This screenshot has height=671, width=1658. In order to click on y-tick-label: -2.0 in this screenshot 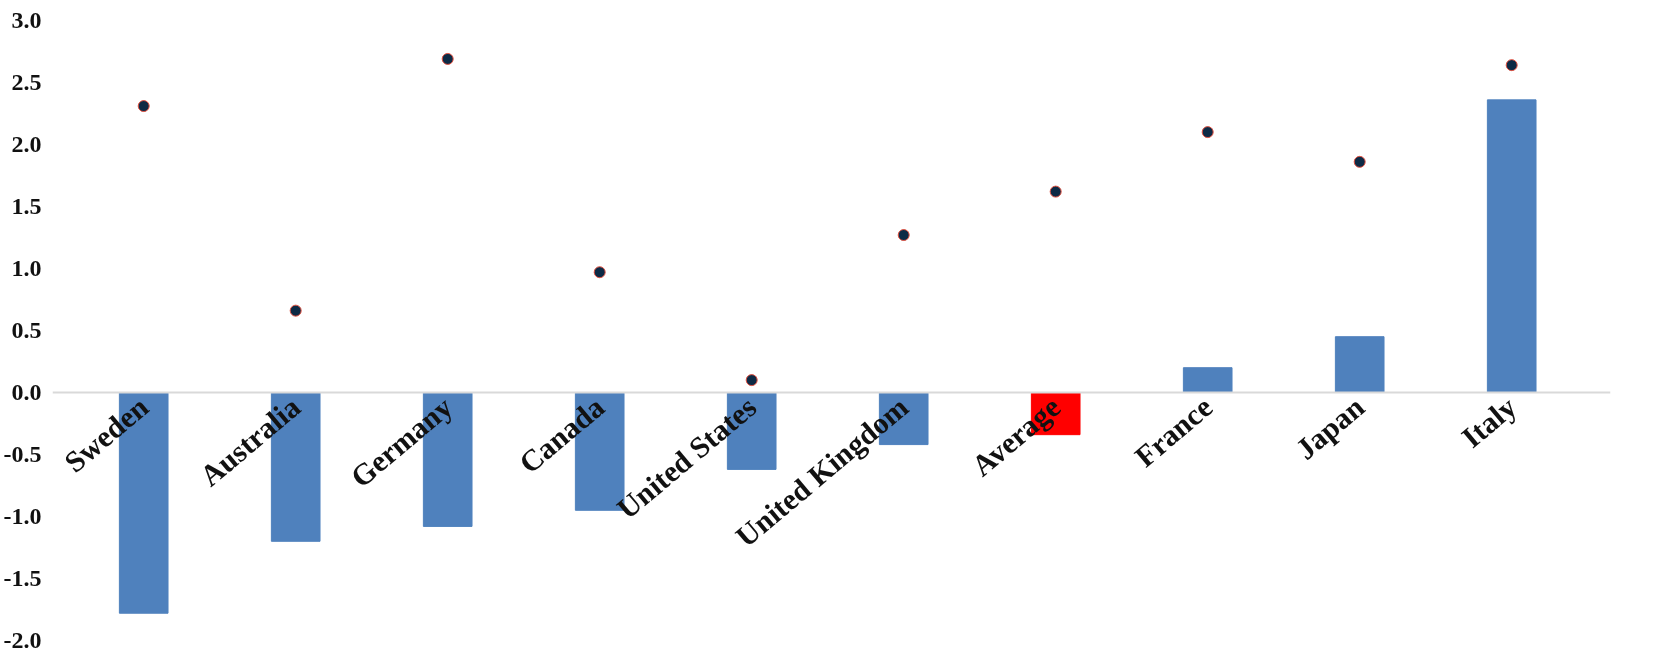, I will do `click(22, 640)`.